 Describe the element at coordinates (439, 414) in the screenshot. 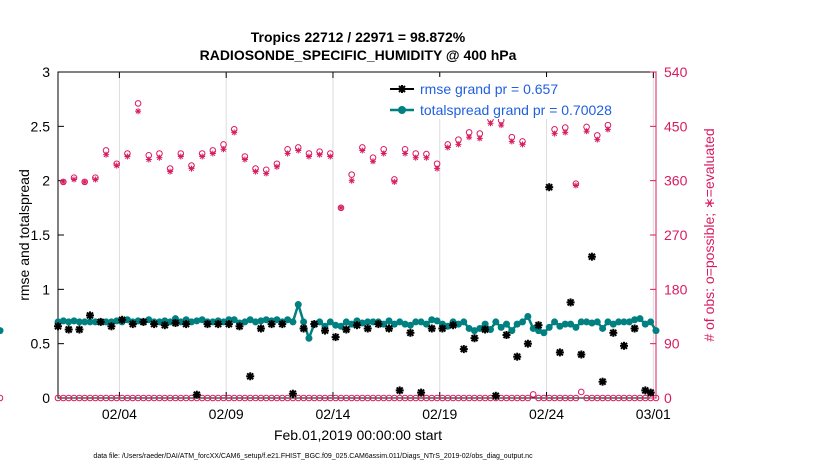

I see `x-tick-label: 02/19` at that location.